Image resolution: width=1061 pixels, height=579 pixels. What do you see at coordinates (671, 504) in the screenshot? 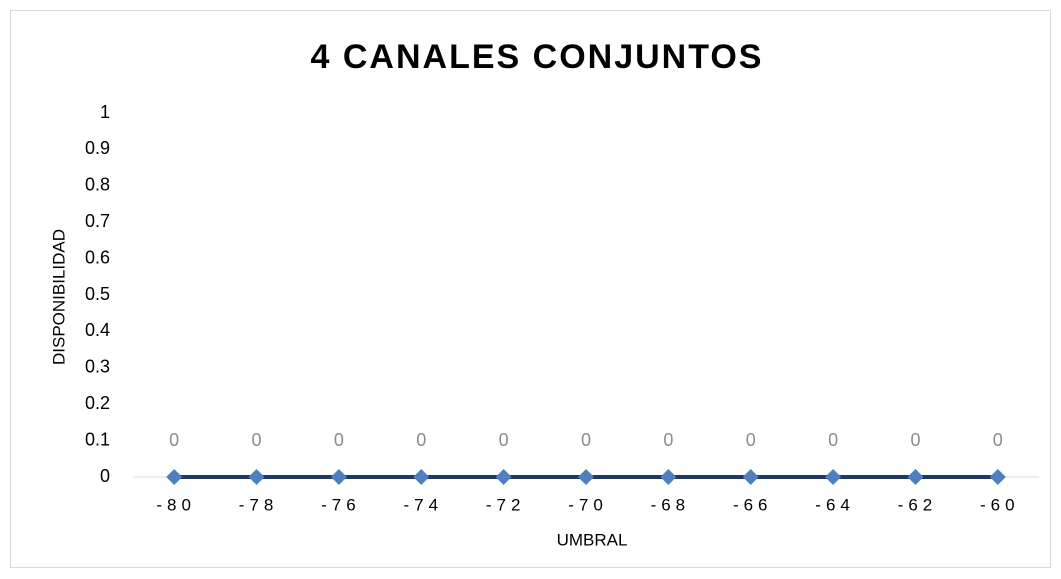
I see `x-tick-label: -68` at bounding box center [671, 504].